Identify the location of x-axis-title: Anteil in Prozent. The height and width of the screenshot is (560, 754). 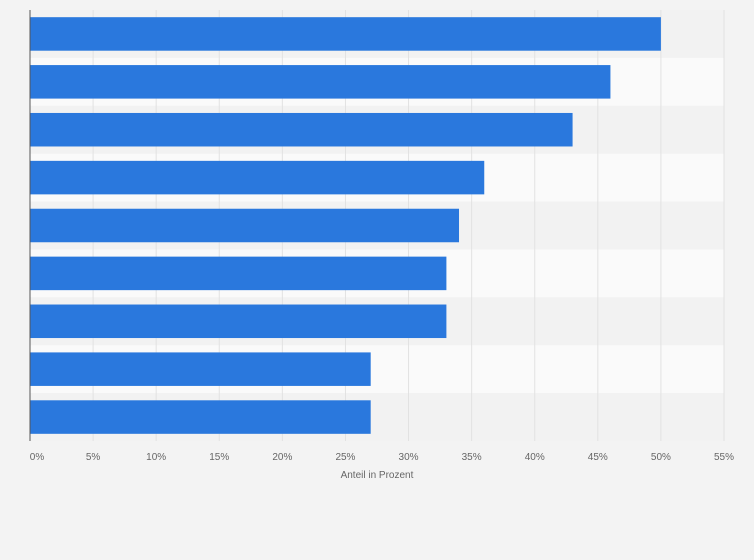
(377, 475).